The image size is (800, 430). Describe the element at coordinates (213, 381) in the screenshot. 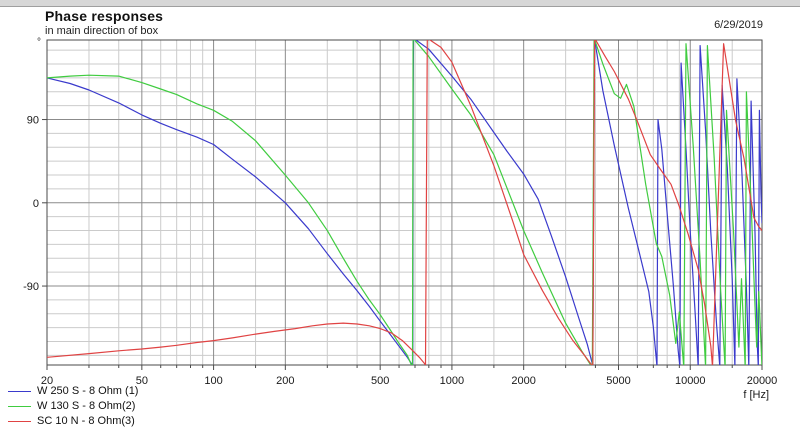

I see `svg-text: 100` at that location.